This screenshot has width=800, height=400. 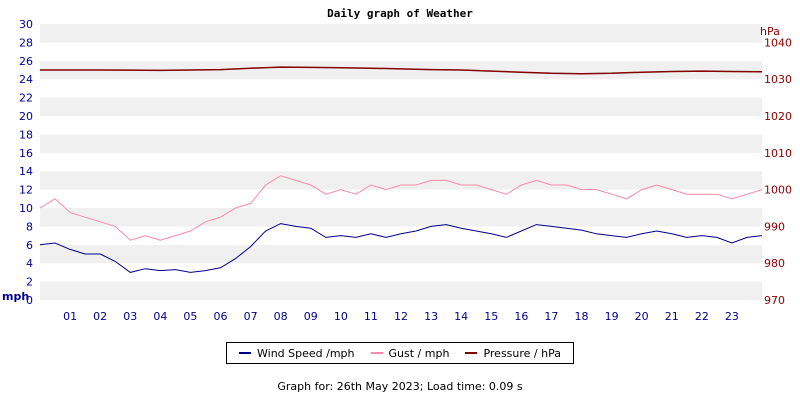 I want to click on left-tick-label: 24, so click(x=26, y=79).